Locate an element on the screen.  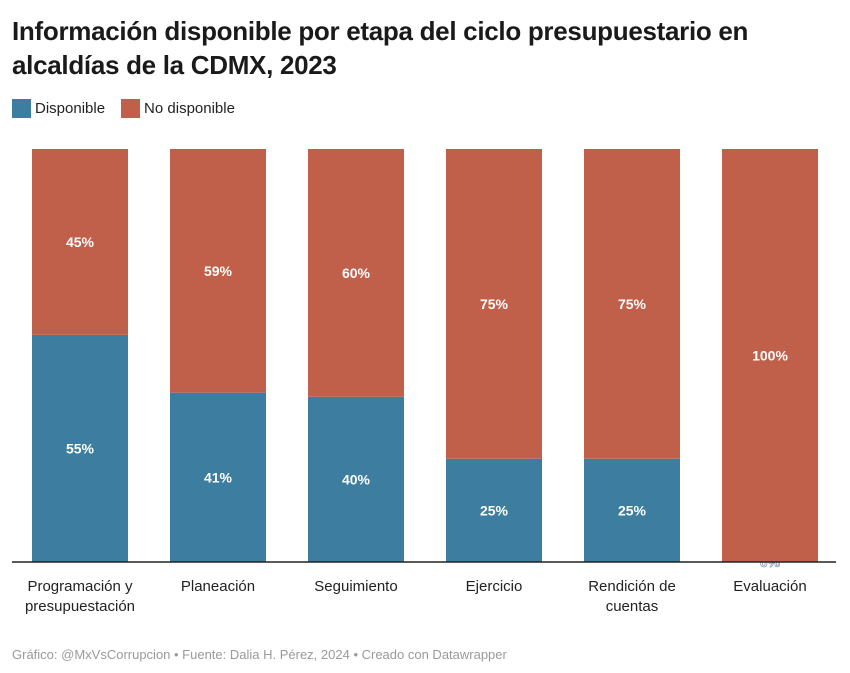
x-tick-label: presupuestación is located at coordinates (80, 606).